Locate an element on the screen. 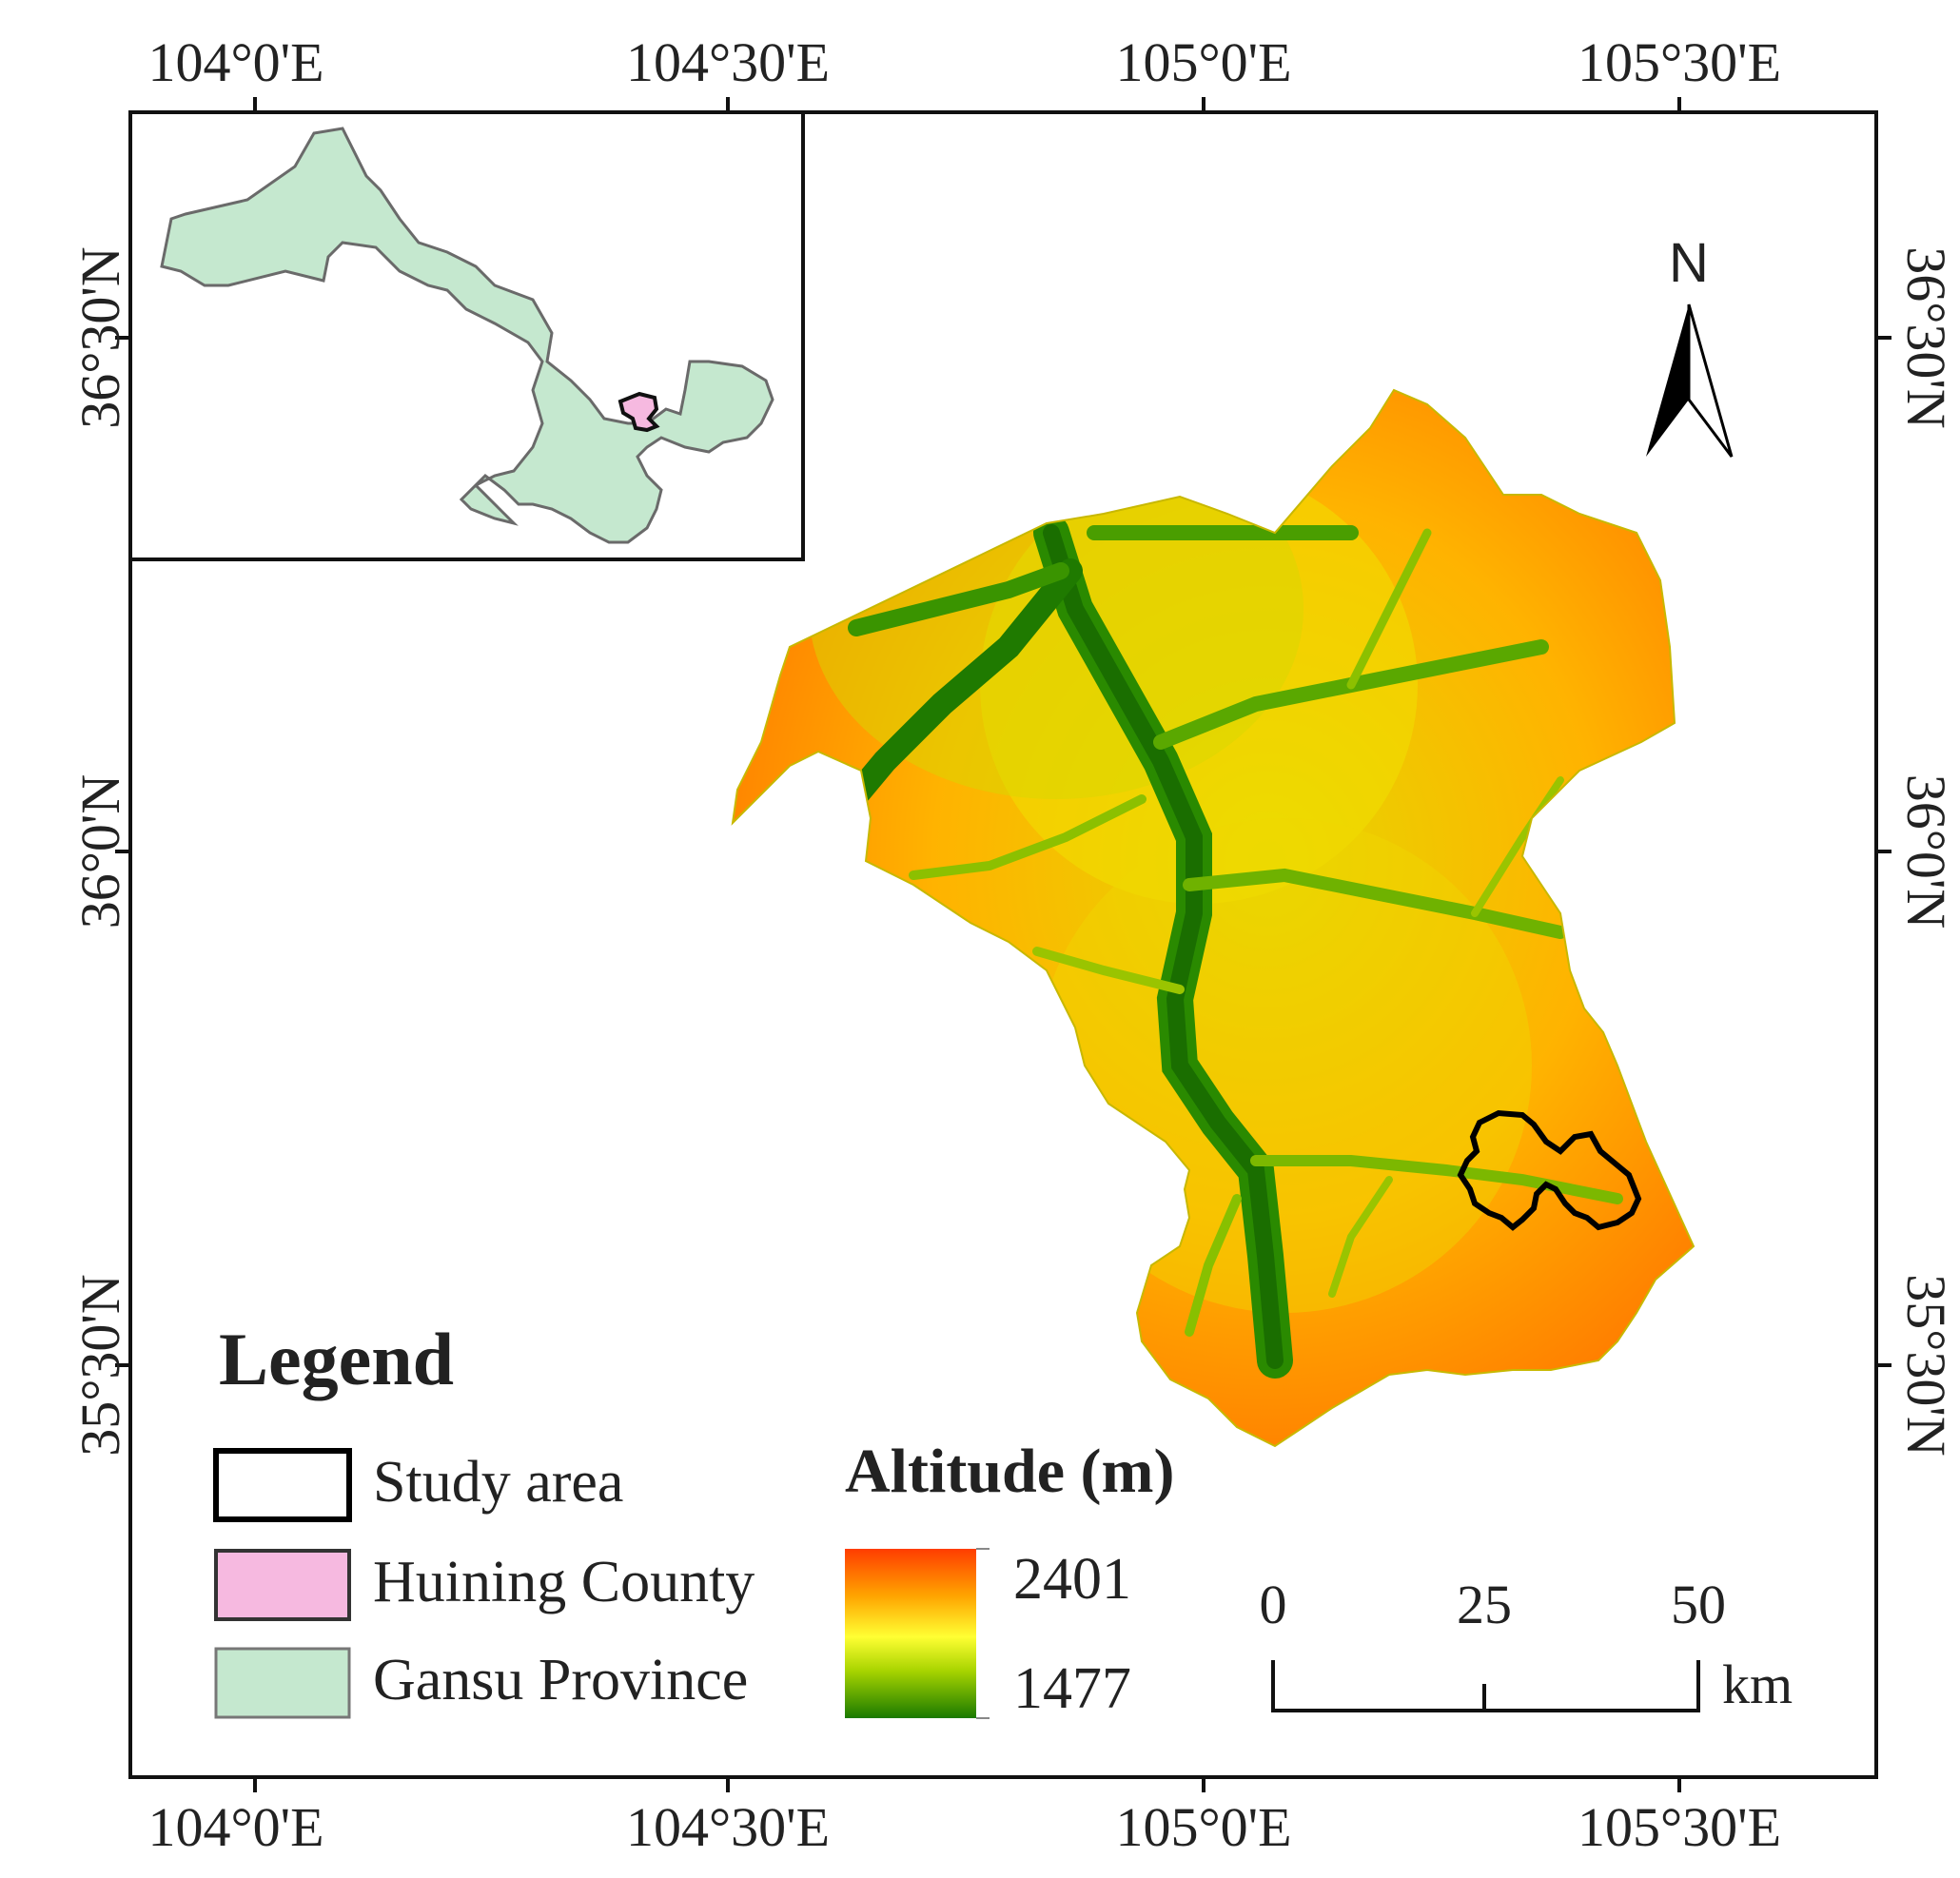 The height and width of the screenshot is (1878, 1960). north-arrow-light-half is located at coordinates (1710, 380).